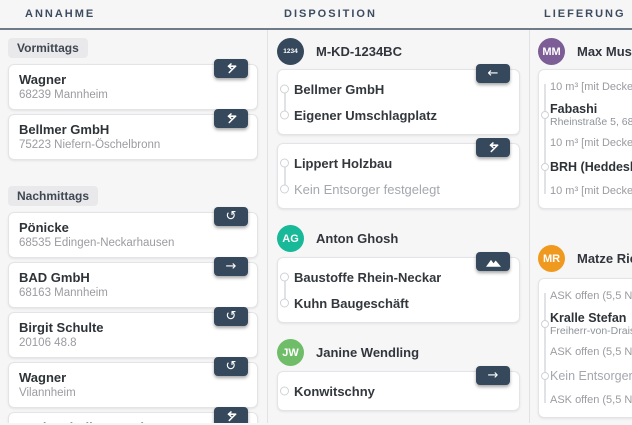 The image size is (632, 425). Describe the element at coordinates (133, 232) in the screenshot. I see `order-card-poenicke: ↺ Pönicke 68535 Edingen-Neckarhausen` at that location.